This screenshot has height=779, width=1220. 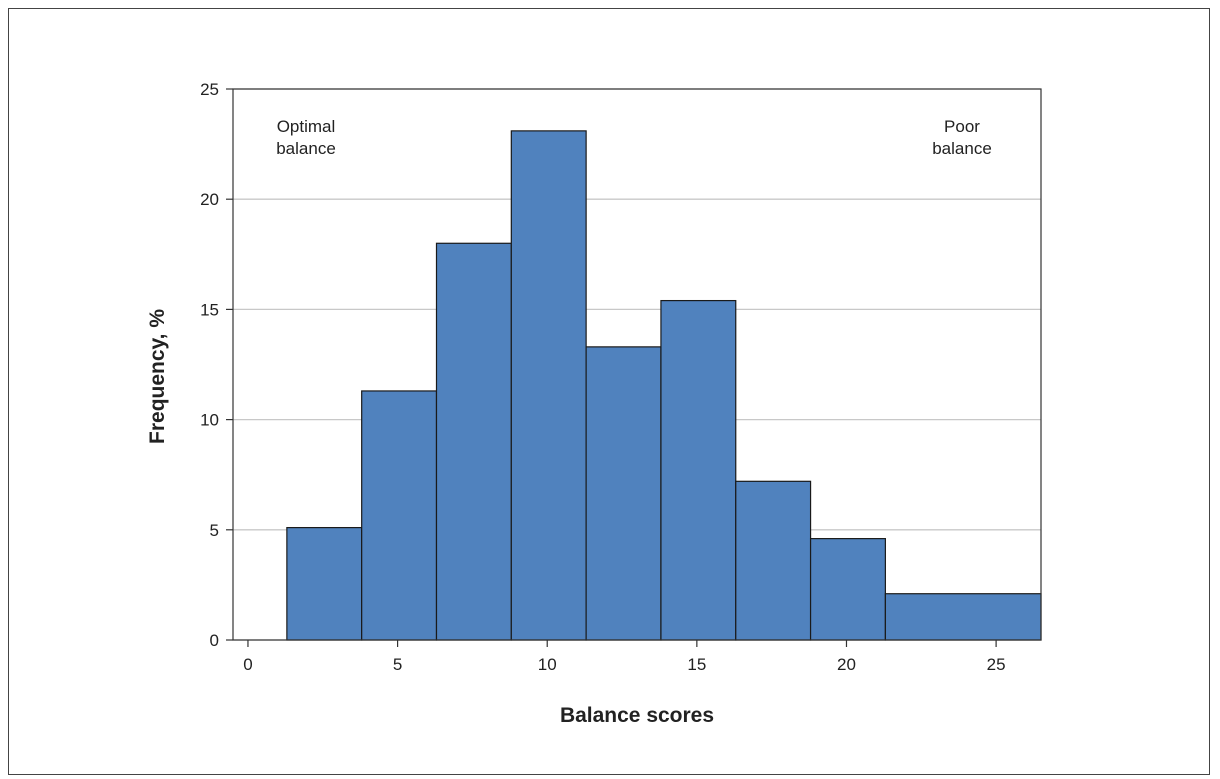 I want to click on y-tick-label: 15, so click(x=209, y=309).